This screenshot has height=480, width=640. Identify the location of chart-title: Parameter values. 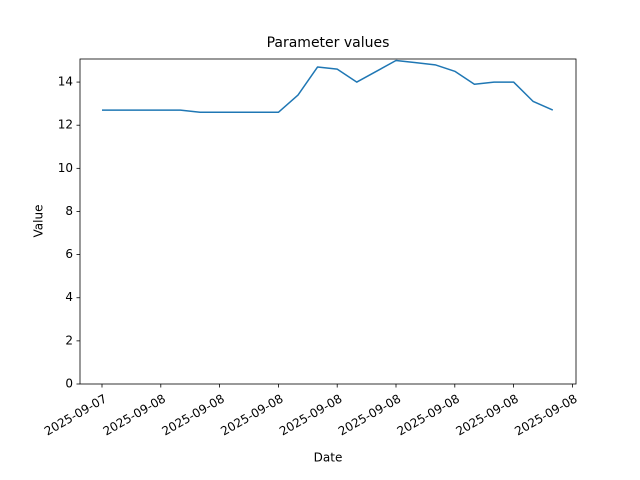
(328, 43).